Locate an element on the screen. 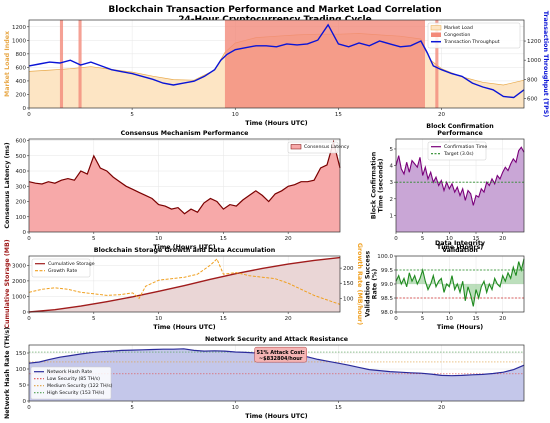  y-tick-label: 2000 is located at coordinates (19, 282).